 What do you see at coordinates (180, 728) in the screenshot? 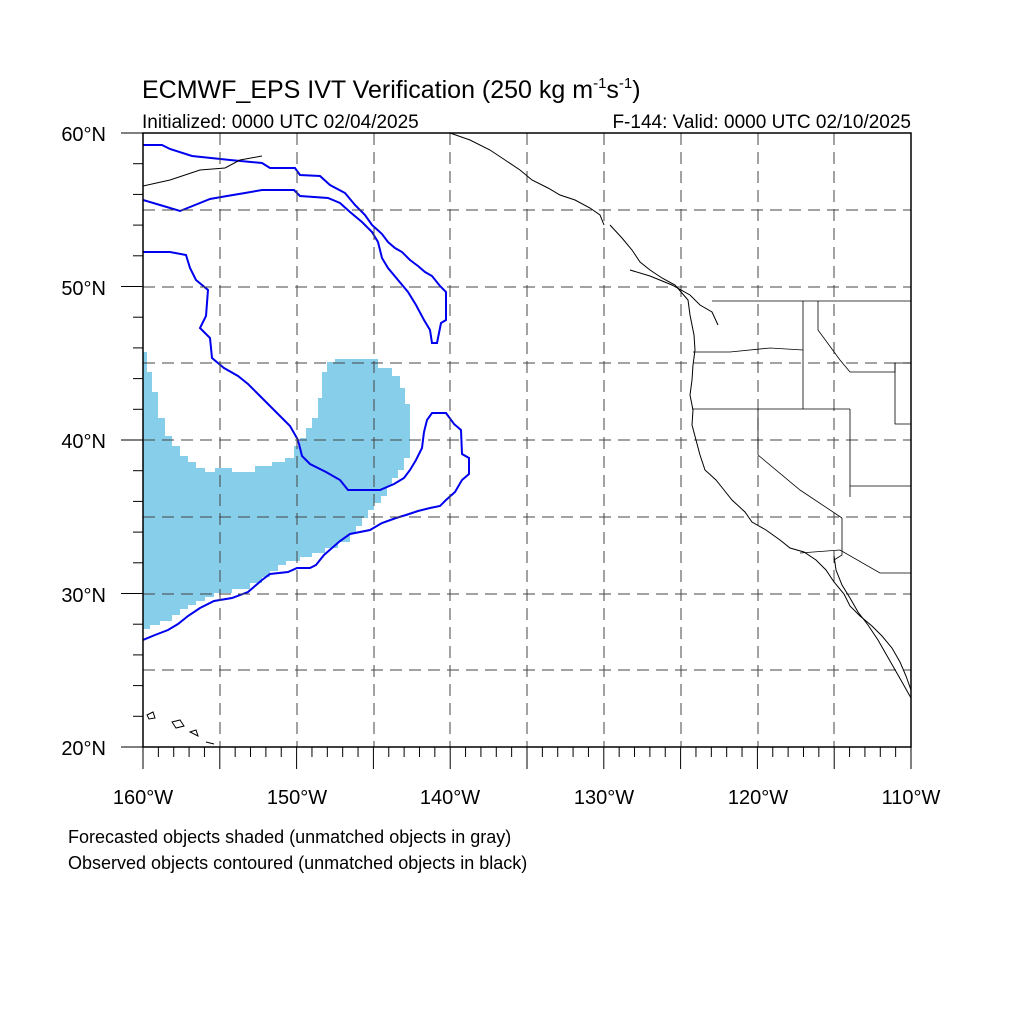
I see `hawaii-islands` at bounding box center [180, 728].